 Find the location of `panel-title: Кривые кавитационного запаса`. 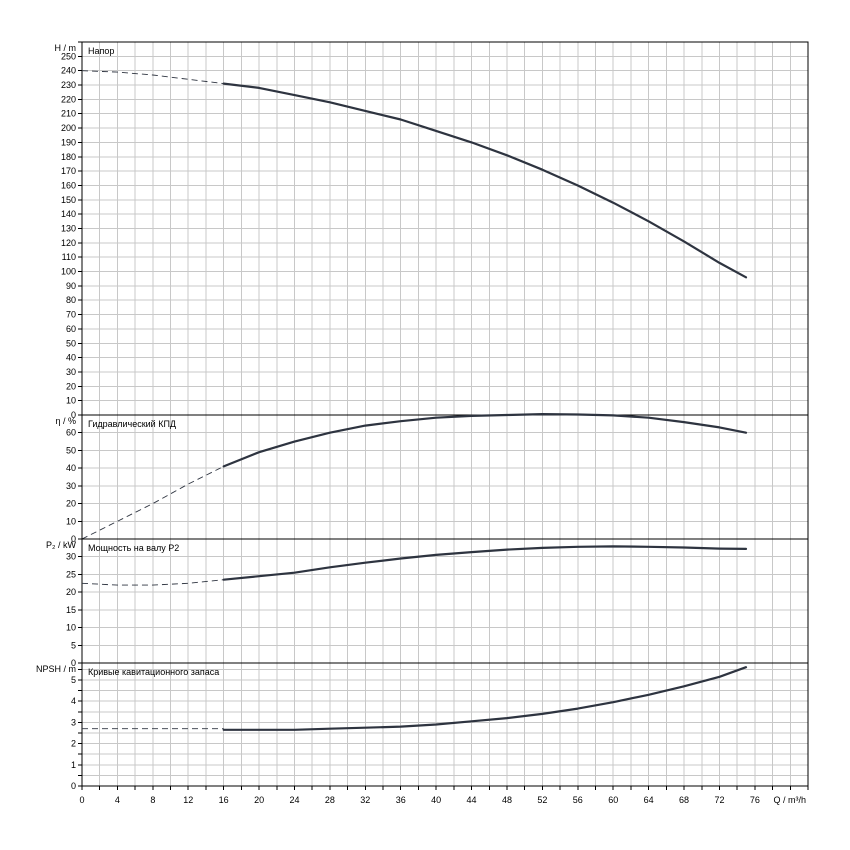

panel-title: Кривые кавитационного запаса is located at coordinates (153, 672).